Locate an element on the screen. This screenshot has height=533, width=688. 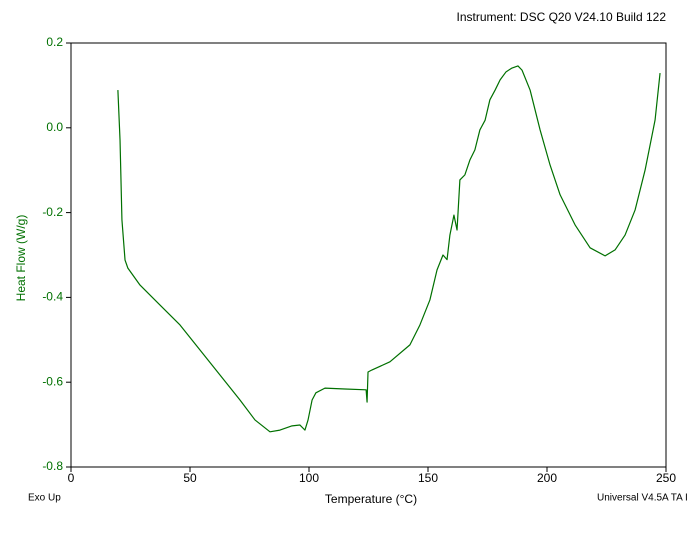
x-axis-label: Temperature (°C) is located at coordinates (371, 499).